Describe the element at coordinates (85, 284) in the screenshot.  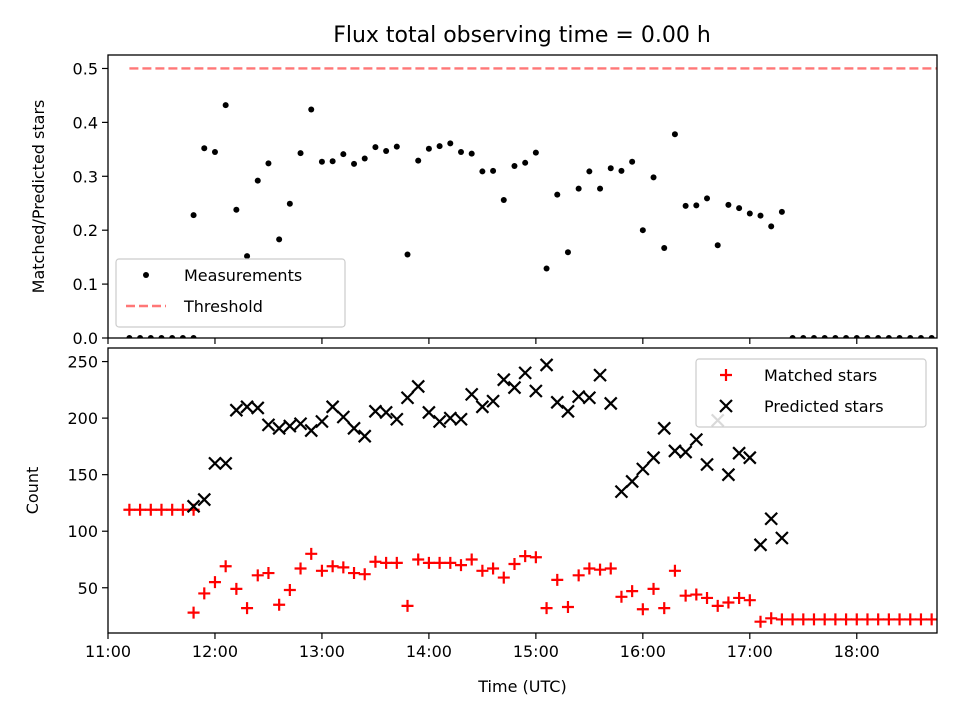
I see `y-tick-label: 0.1` at that location.